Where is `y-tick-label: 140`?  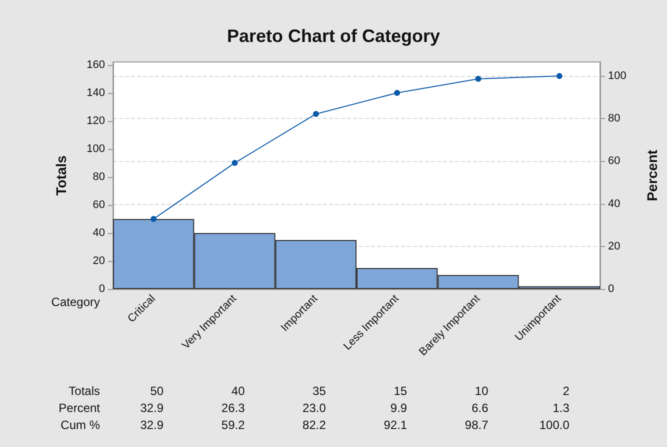 y-tick-label: 140 is located at coordinates (95, 92).